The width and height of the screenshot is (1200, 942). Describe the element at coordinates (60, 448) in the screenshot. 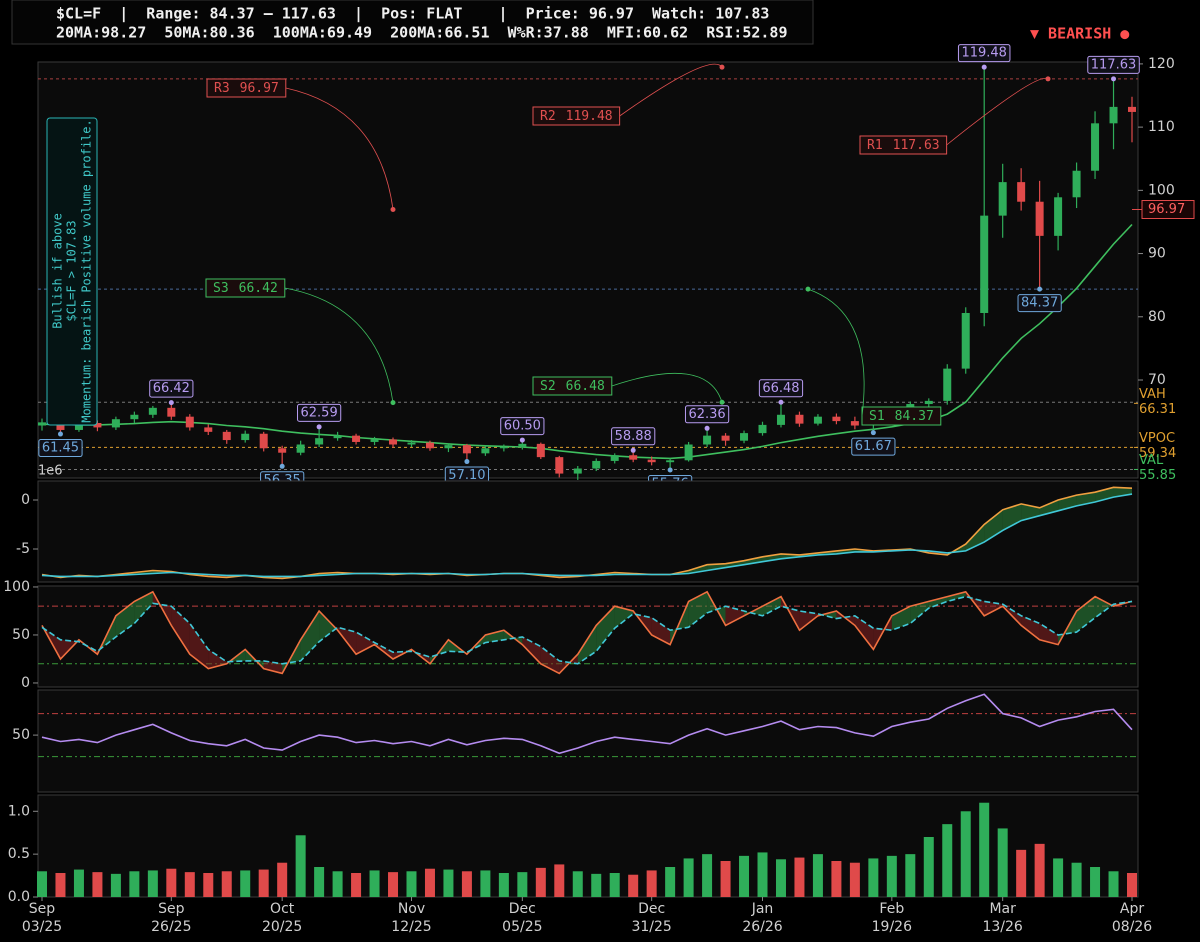

I see `pivot-label: 61.45` at that location.